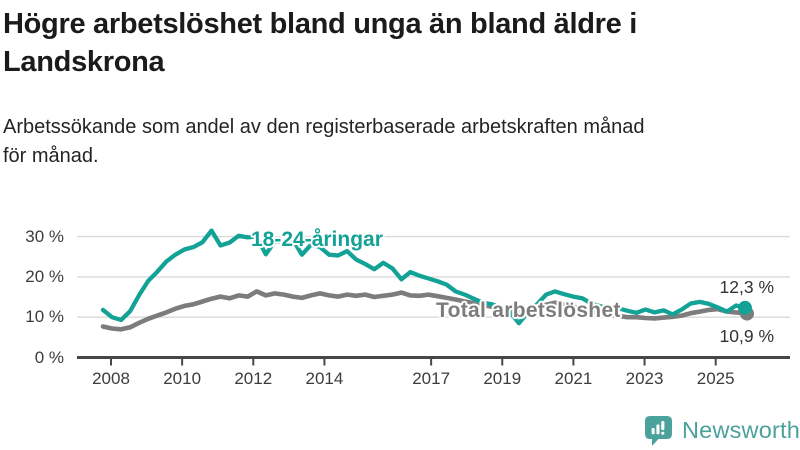 This screenshot has height=450, width=800. I want to click on newsworthy-logo: Newsworthy, so click(721, 430).